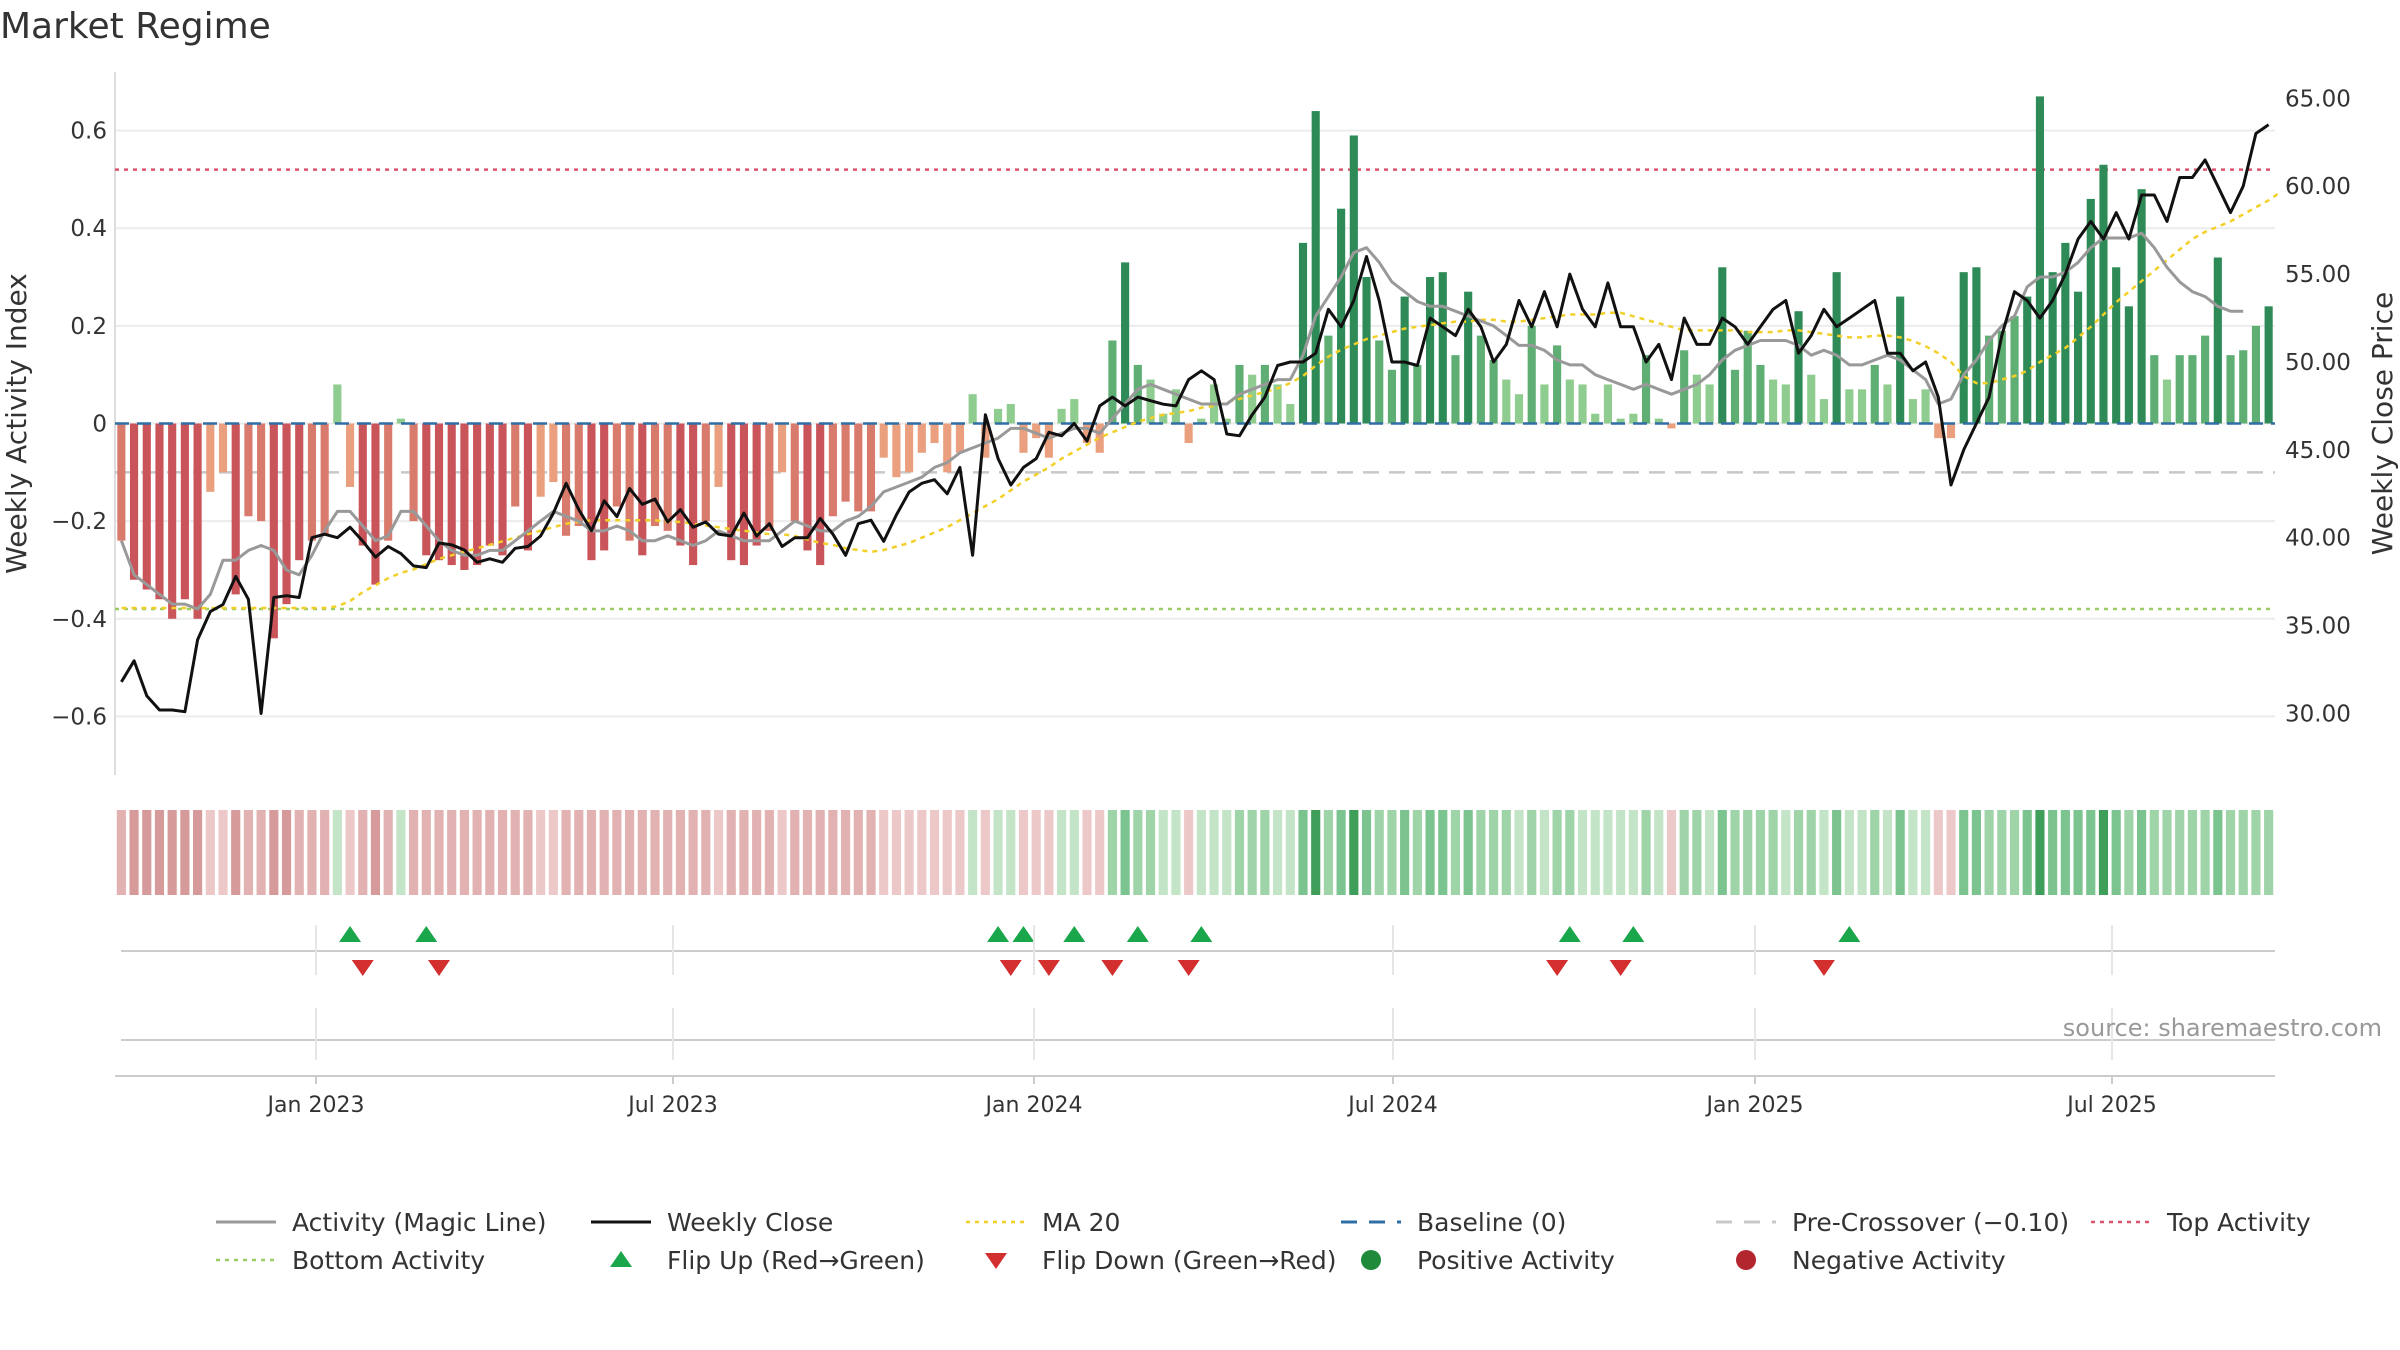 This screenshot has height=1350, width=2400. Describe the element at coordinates (1477, 1260) in the screenshot. I see `legend-item: Positive Activity` at that location.